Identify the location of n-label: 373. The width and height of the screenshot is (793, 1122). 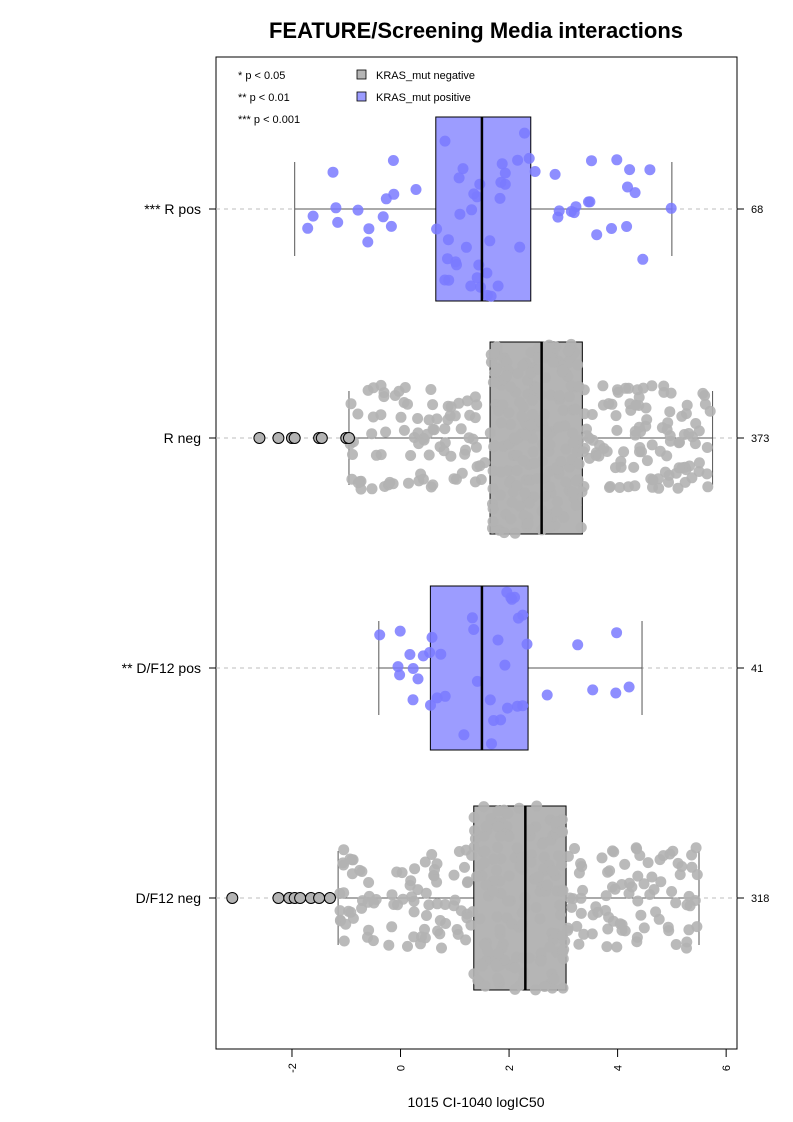
(760, 439).